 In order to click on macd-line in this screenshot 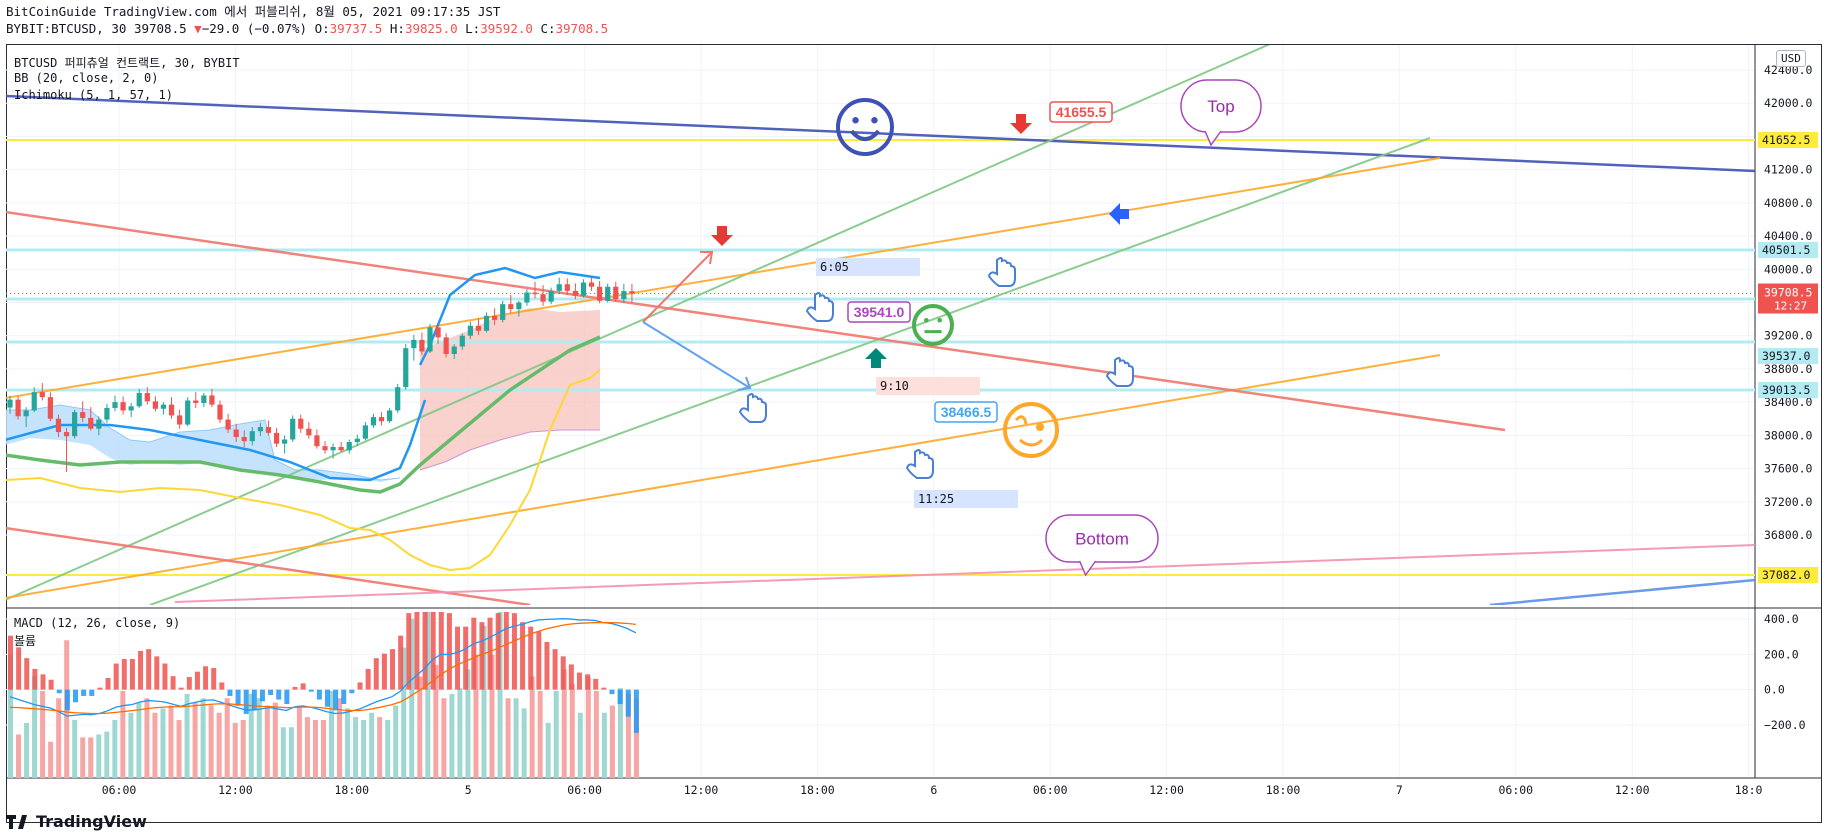, I will do `click(323, 667)`.